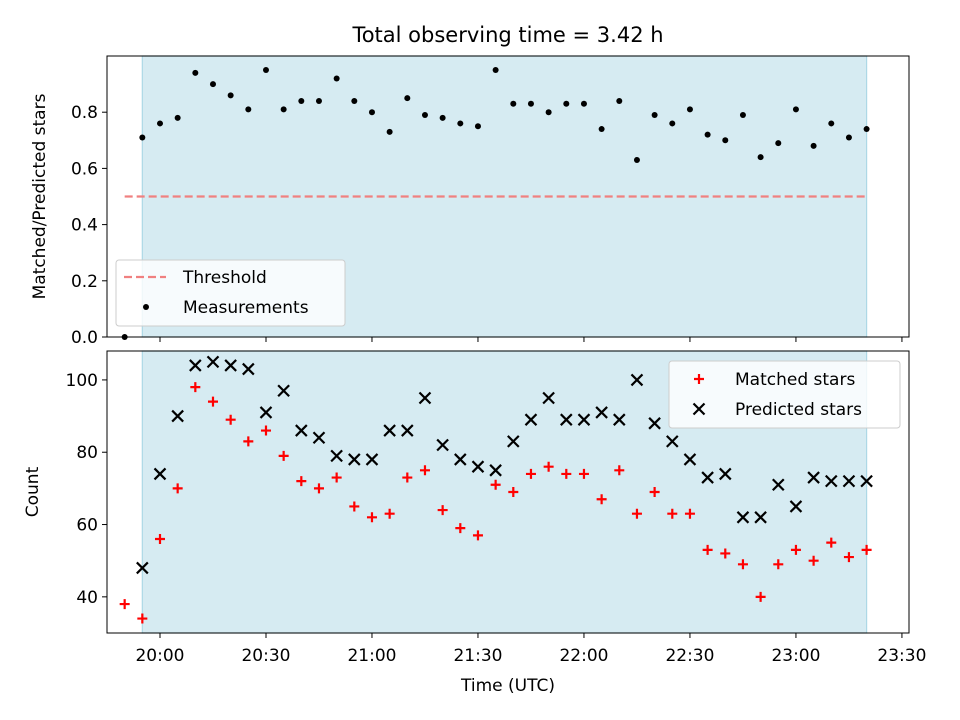  I want to click on predicted-legend-swatch, so click(699, 409).